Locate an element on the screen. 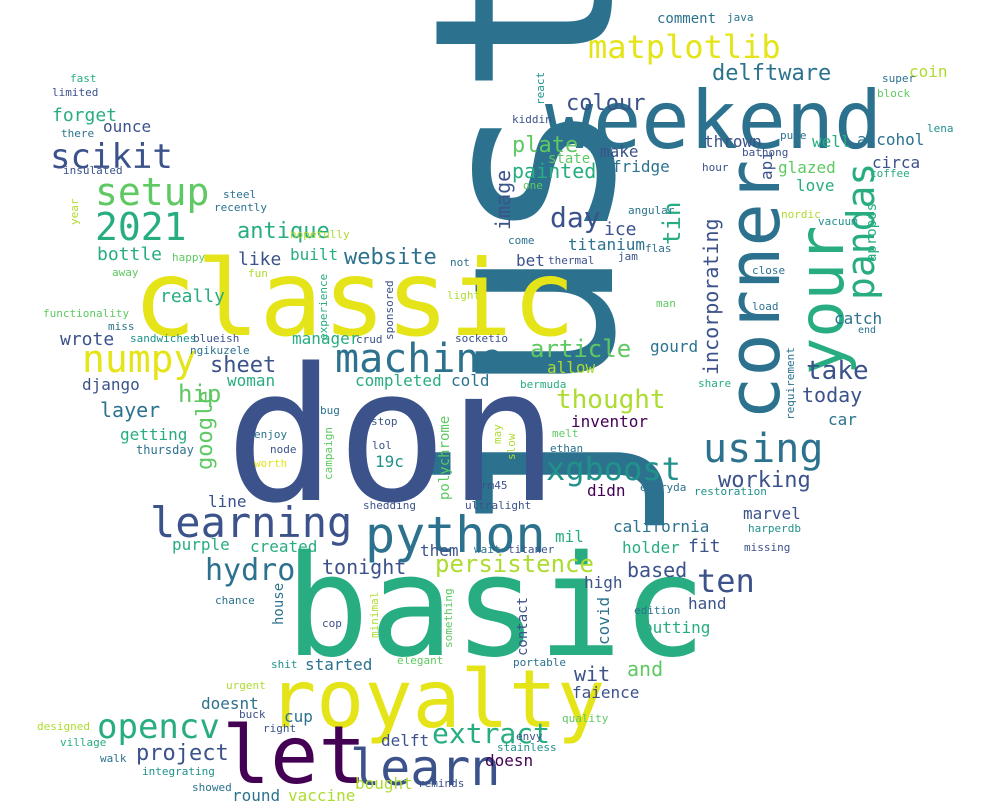  word-purple: purple is located at coordinates (201, 544).